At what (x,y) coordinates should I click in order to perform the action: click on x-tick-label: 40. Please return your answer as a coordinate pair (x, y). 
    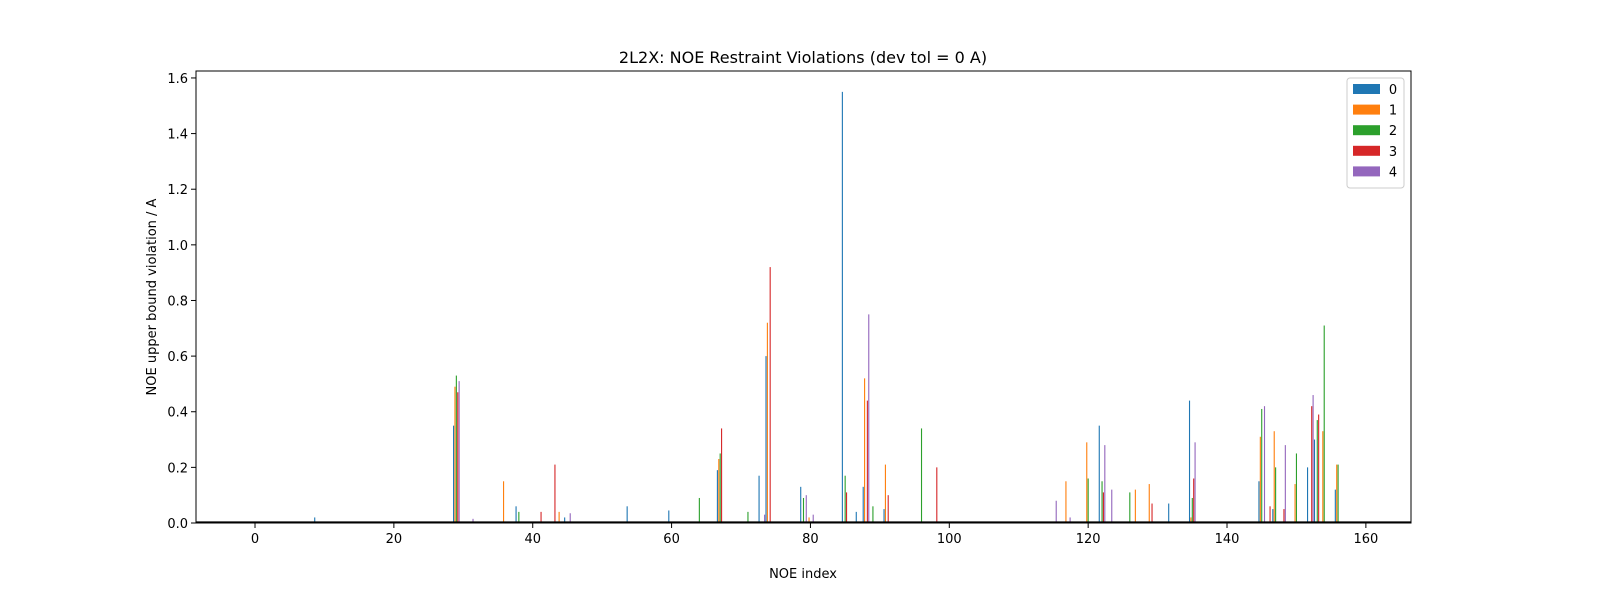
    Looking at the image, I should click on (532, 539).